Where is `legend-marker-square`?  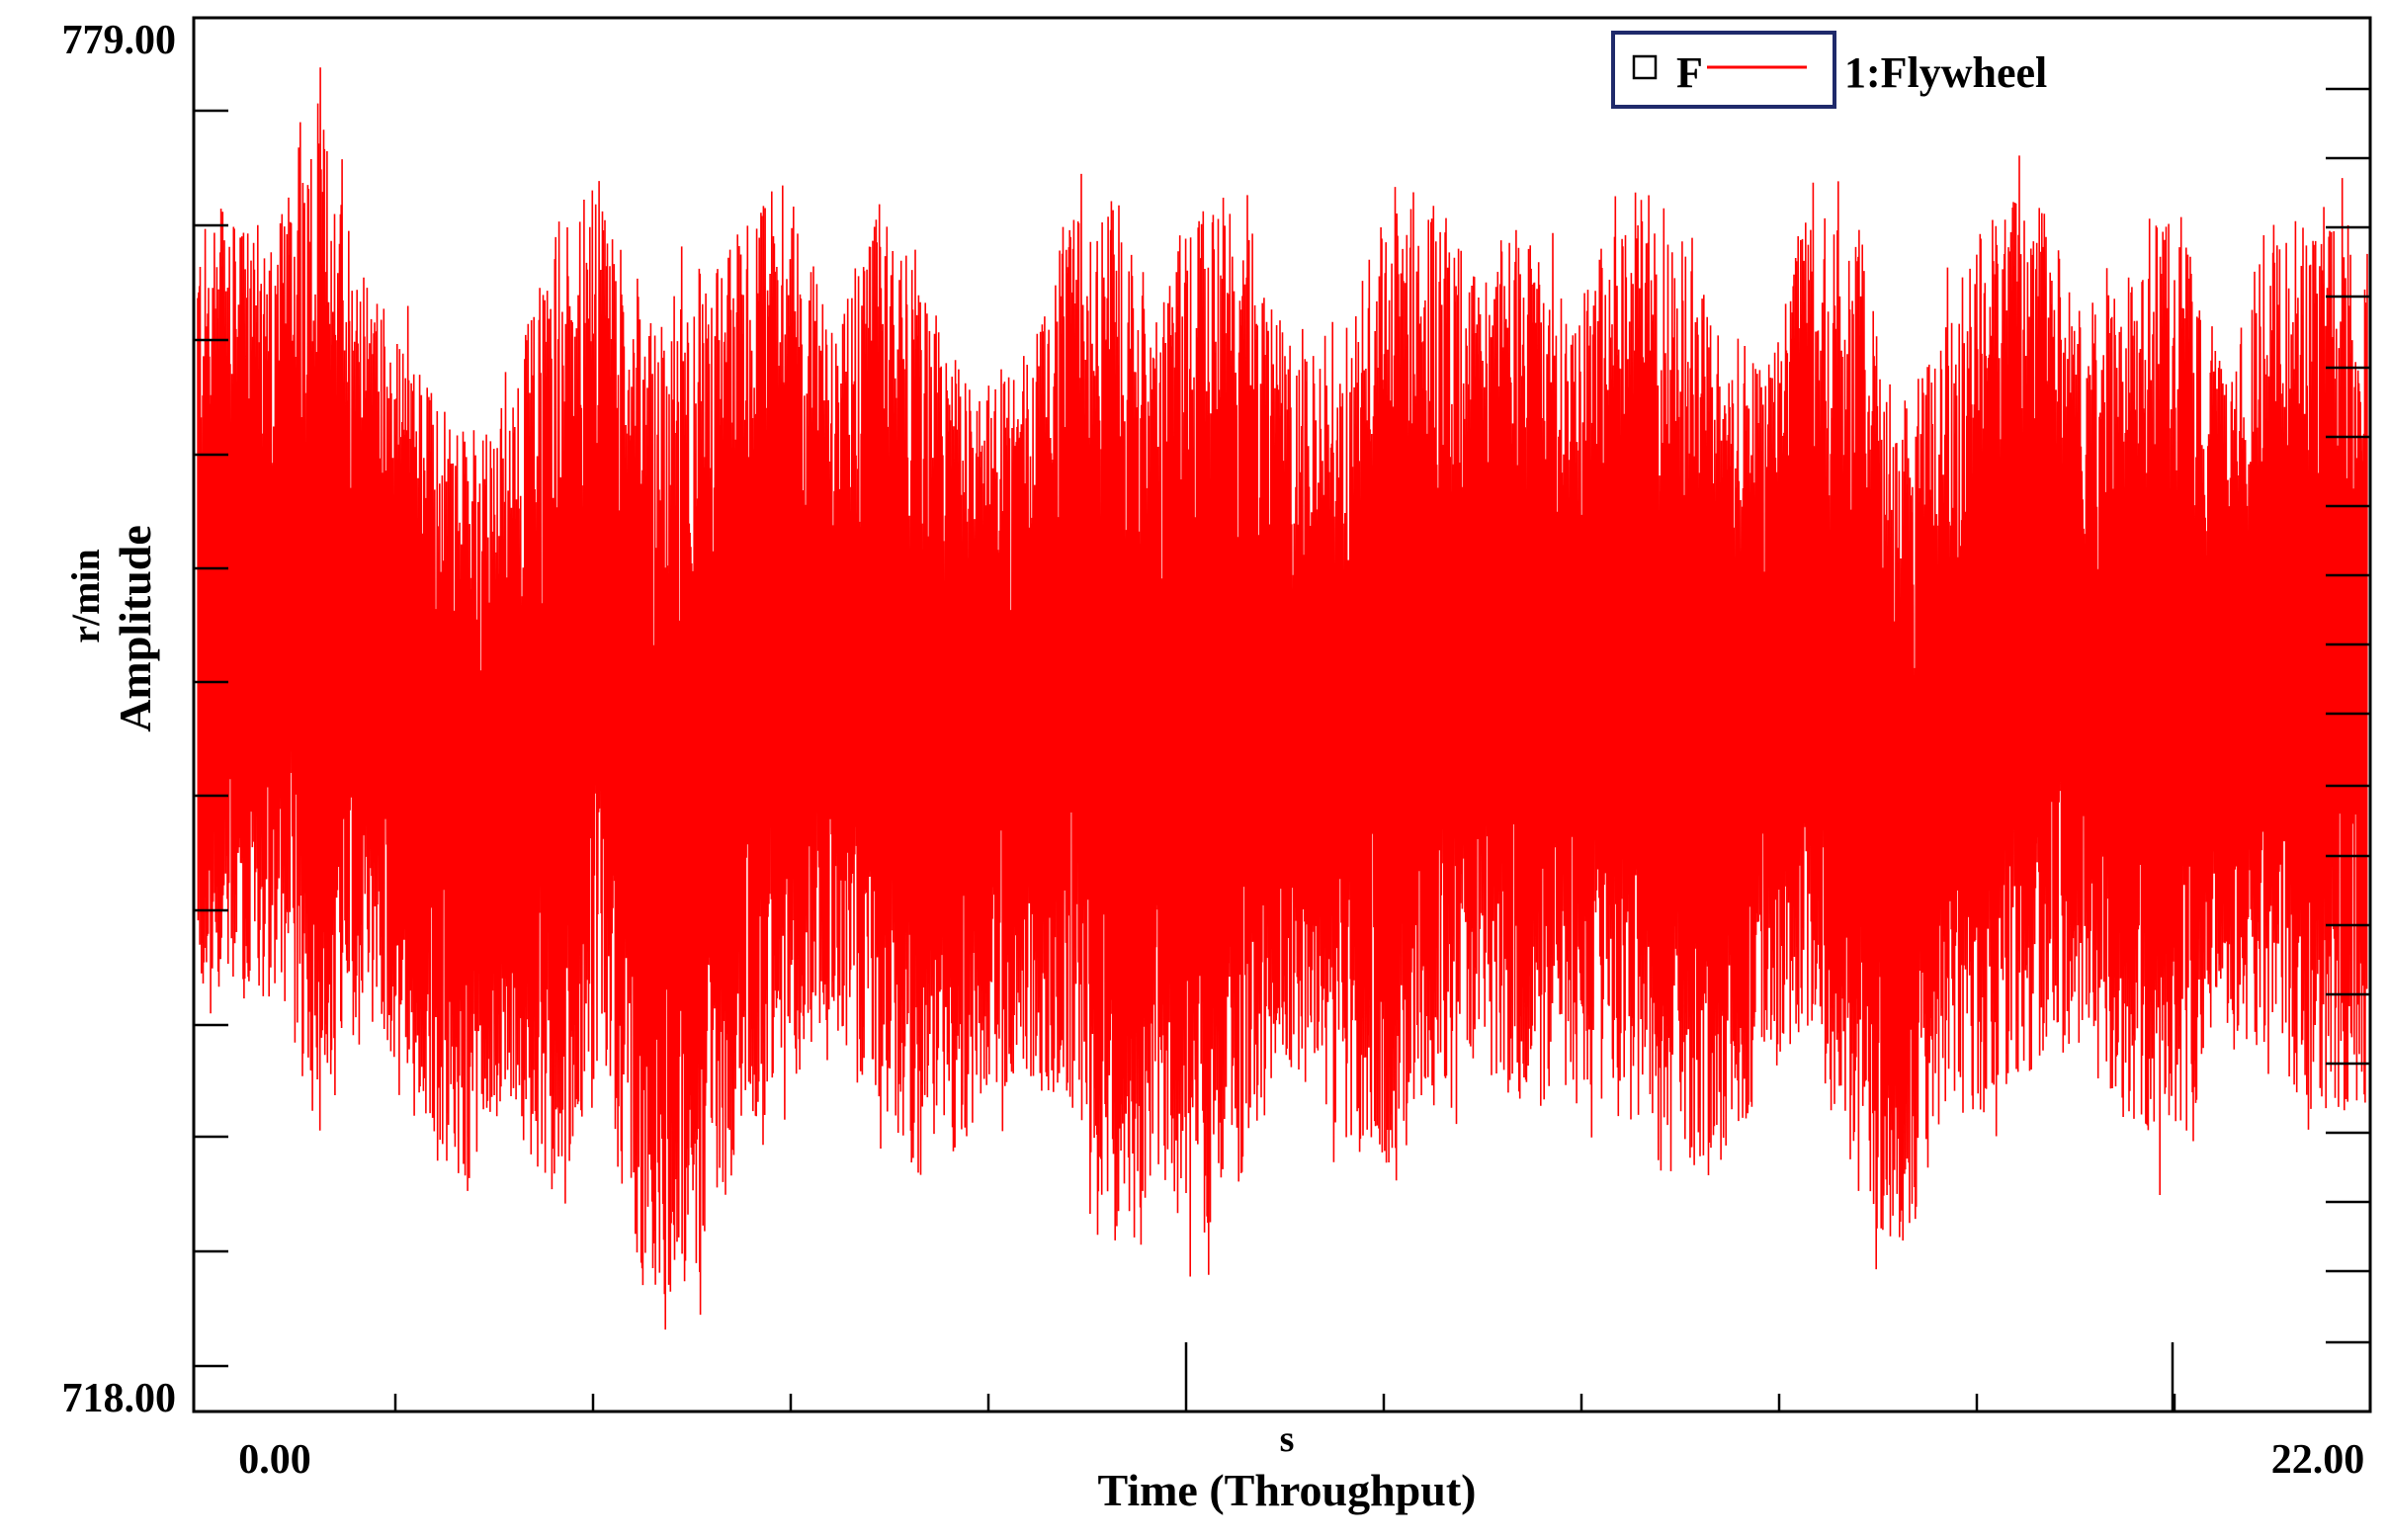 legend-marker-square is located at coordinates (1645, 67).